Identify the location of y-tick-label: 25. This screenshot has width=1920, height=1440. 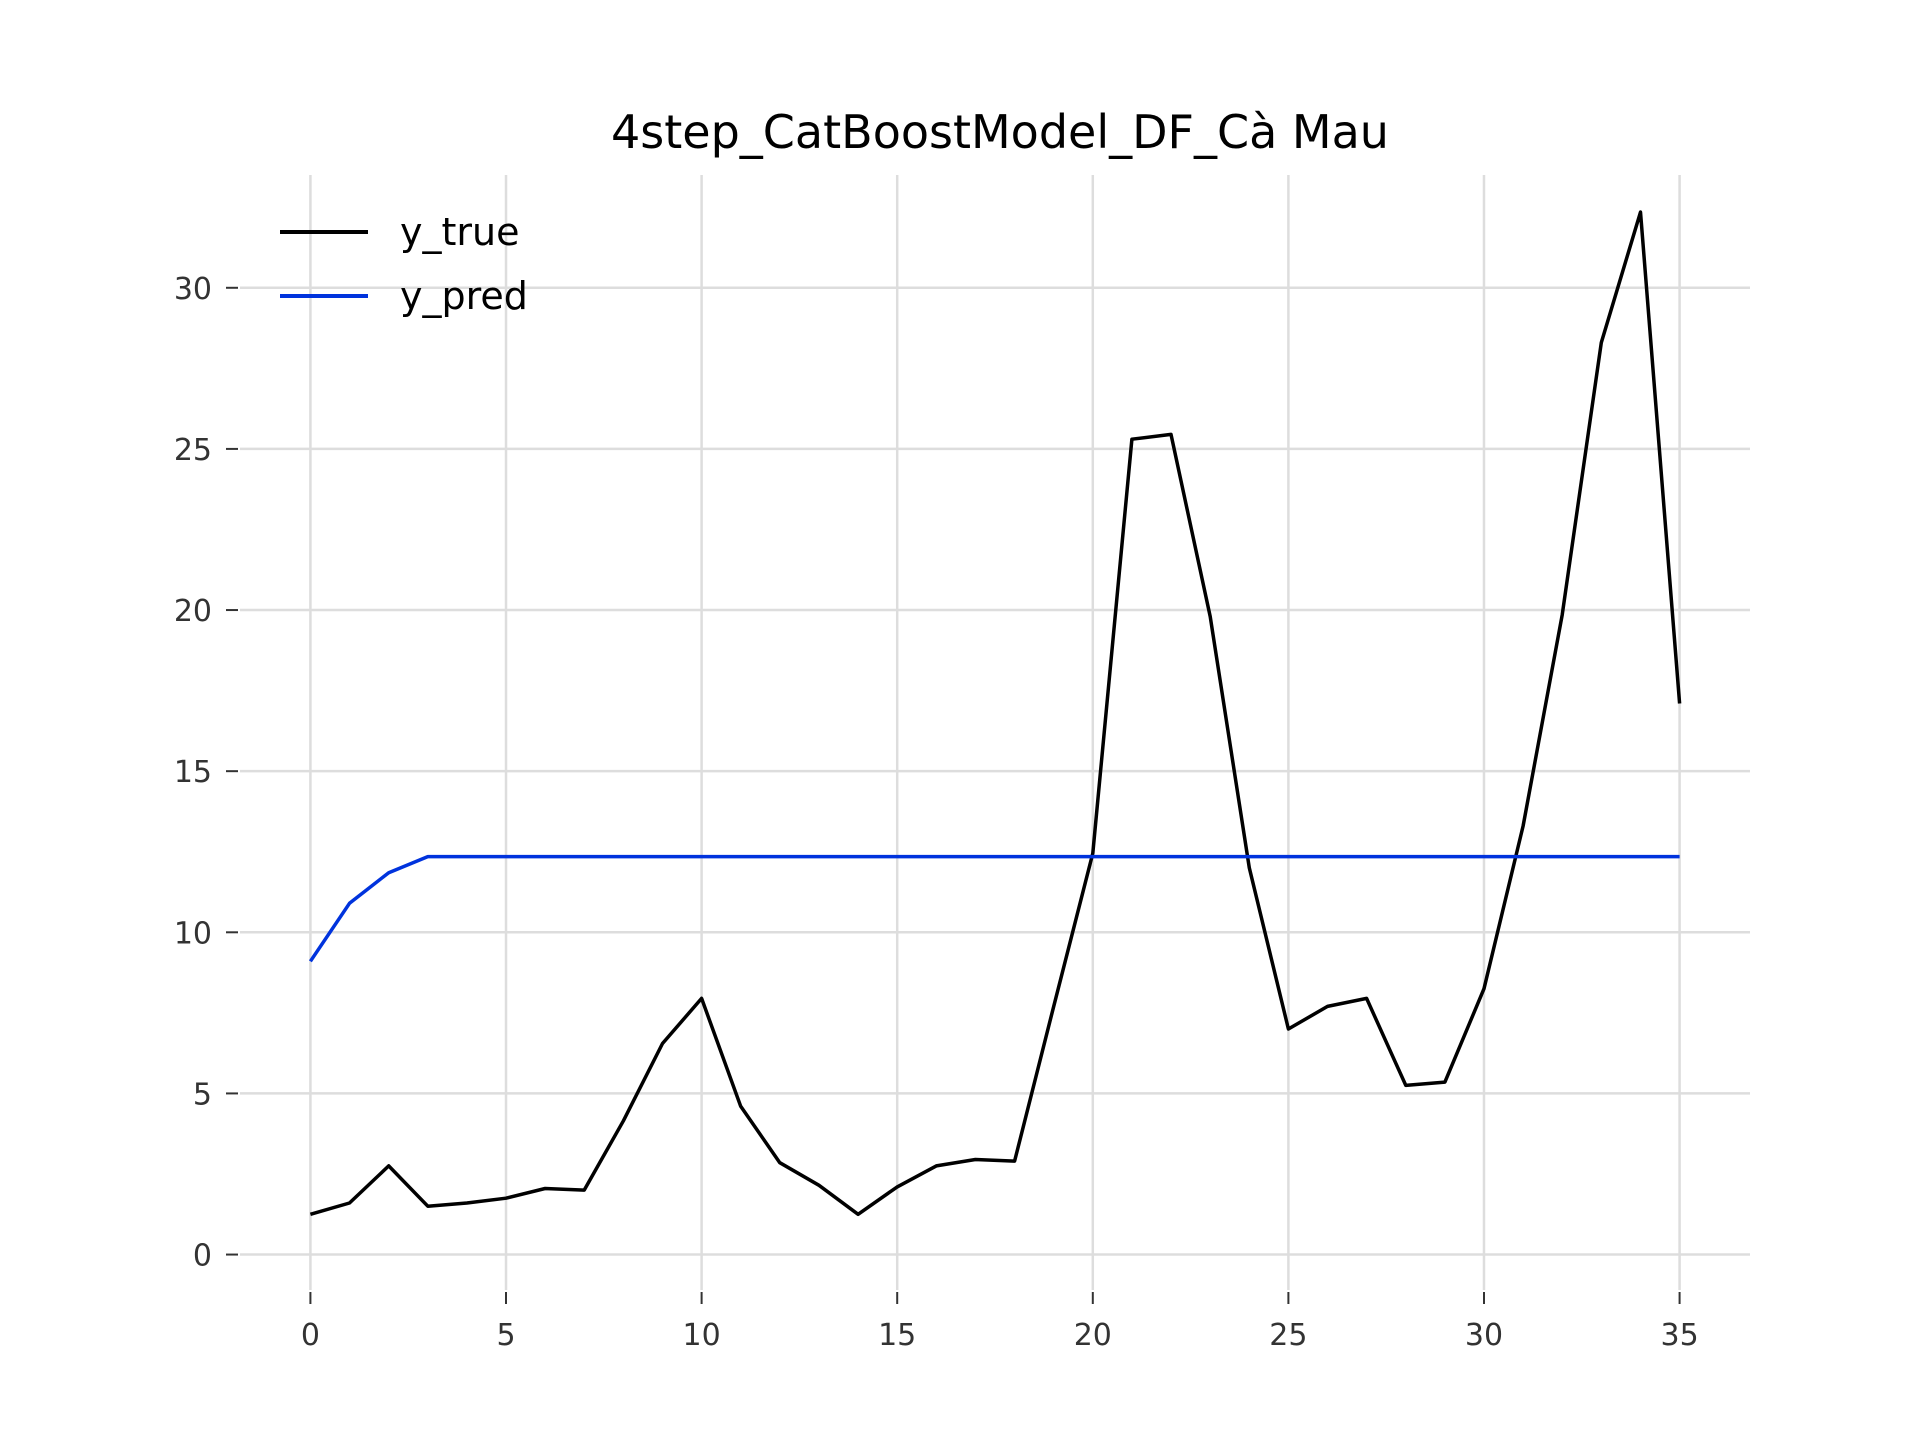
(193, 450).